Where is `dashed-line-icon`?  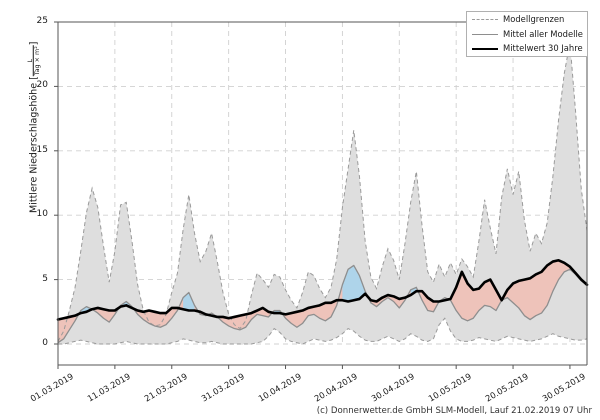
dashed-line-icon is located at coordinates (485, 19).